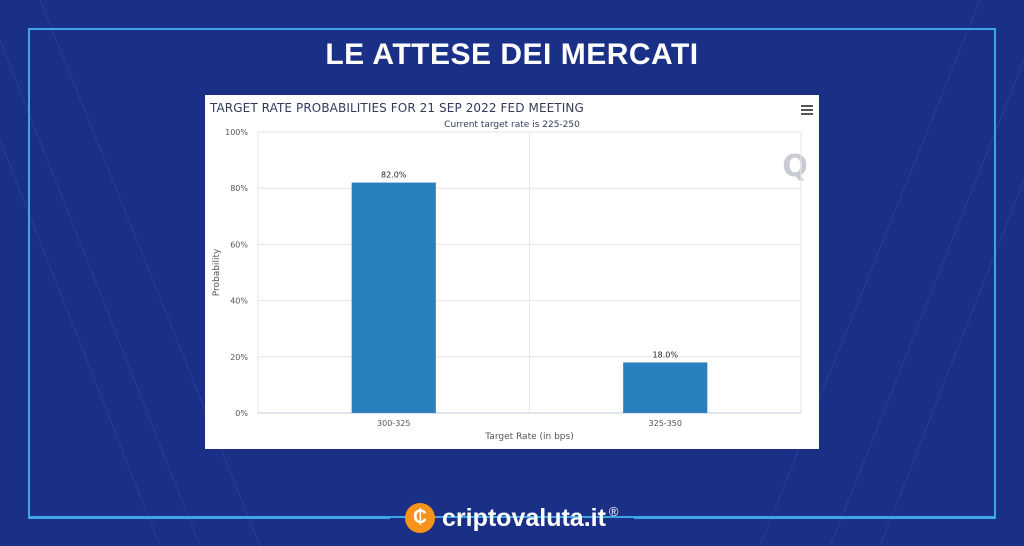 This screenshot has width=1024, height=546. Describe the element at coordinates (613, 511) in the screenshot. I see `registered-mark: ®` at that location.